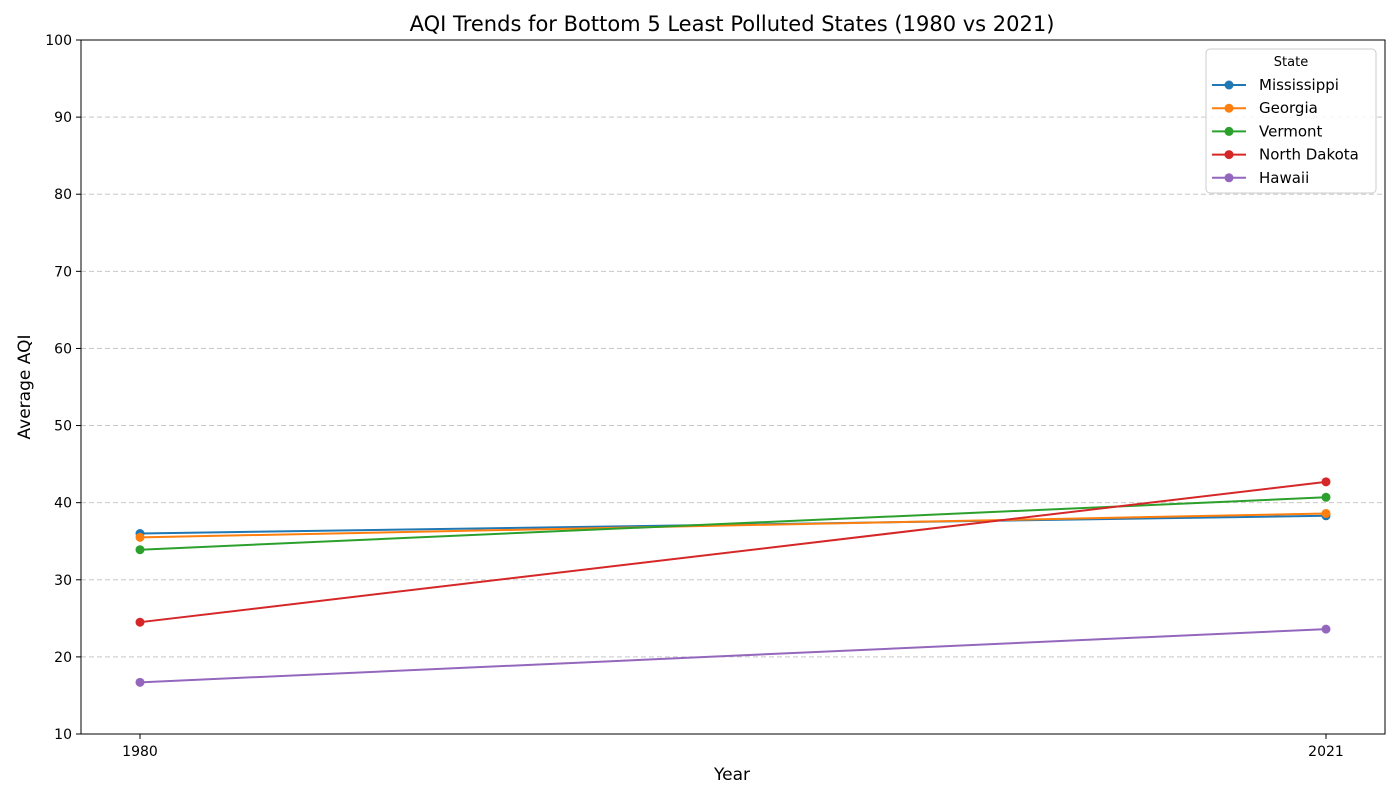 This screenshot has height=800, width=1400. Describe the element at coordinates (1284, 178) in the screenshot. I see `legend-label: Hawaii` at that location.